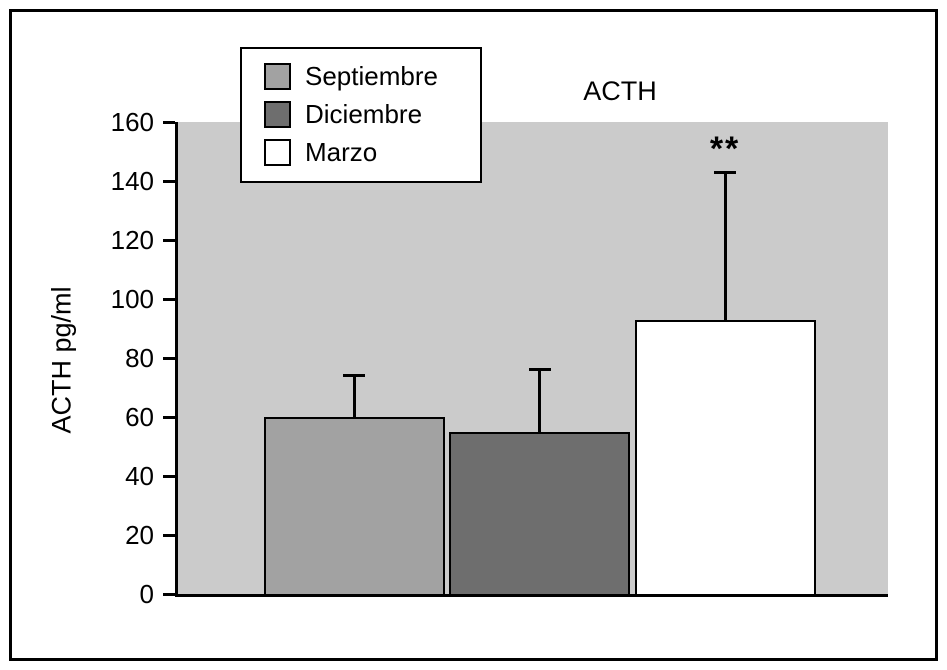 The image size is (947, 670). What do you see at coordinates (540, 400) in the screenshot?
I see `error-bar-line-diciembre` at bounding box center [540, 400].